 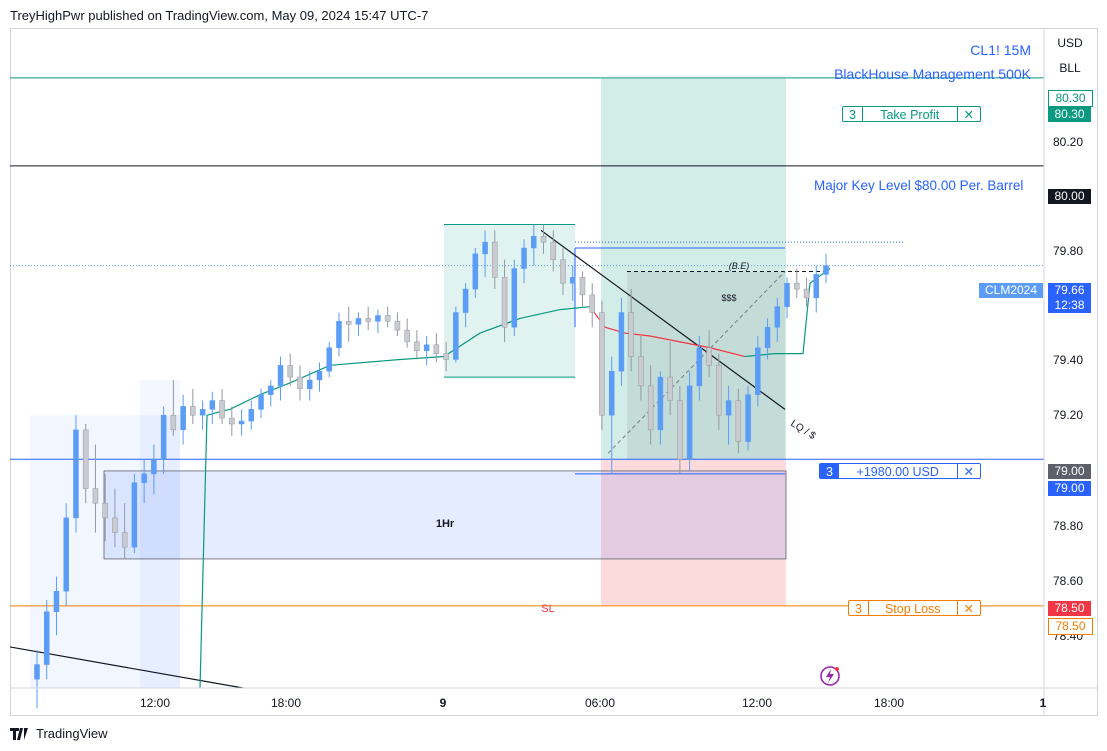 What do you see at coordinates (1069, 608) in the screenshot?
I see `sl-axis-tag: 78.50` at bounding box center [1069, 608].